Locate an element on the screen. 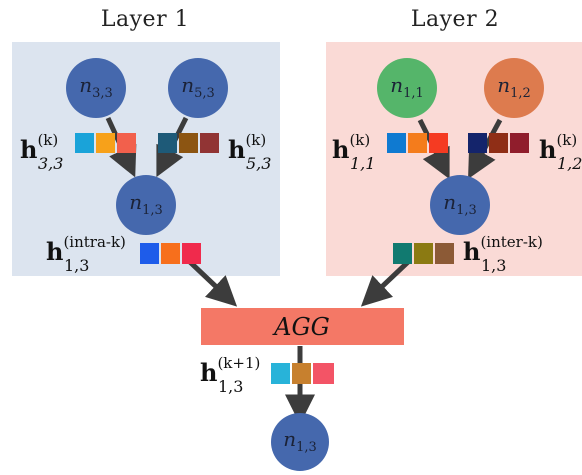 The width and height of the screenshot is (582, 475). node-layer1-n53: n5,3 is located at coordinates (198, 88).